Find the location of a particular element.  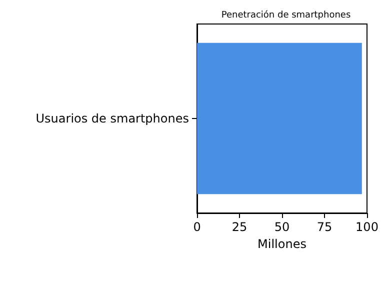

x-tick-label: 0 is located at coordinates (197, 227).